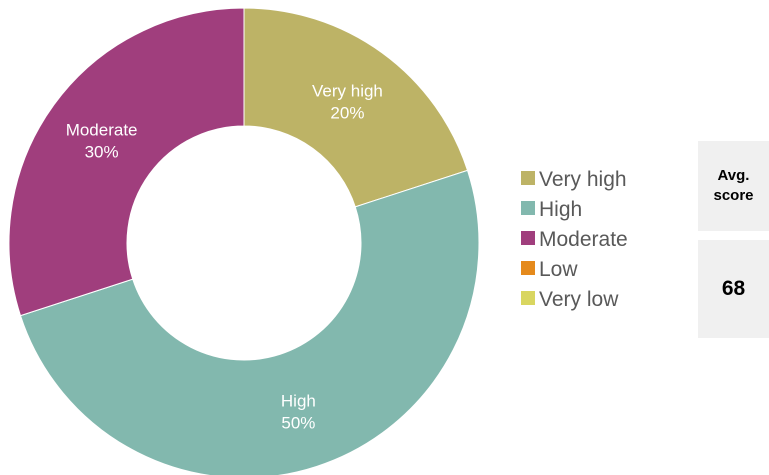 This screenshot has height=475, width=769. Describe the element at coordinates (347, 113) in the screenshot. I see `slice-value-very-high: 20%` at that location.